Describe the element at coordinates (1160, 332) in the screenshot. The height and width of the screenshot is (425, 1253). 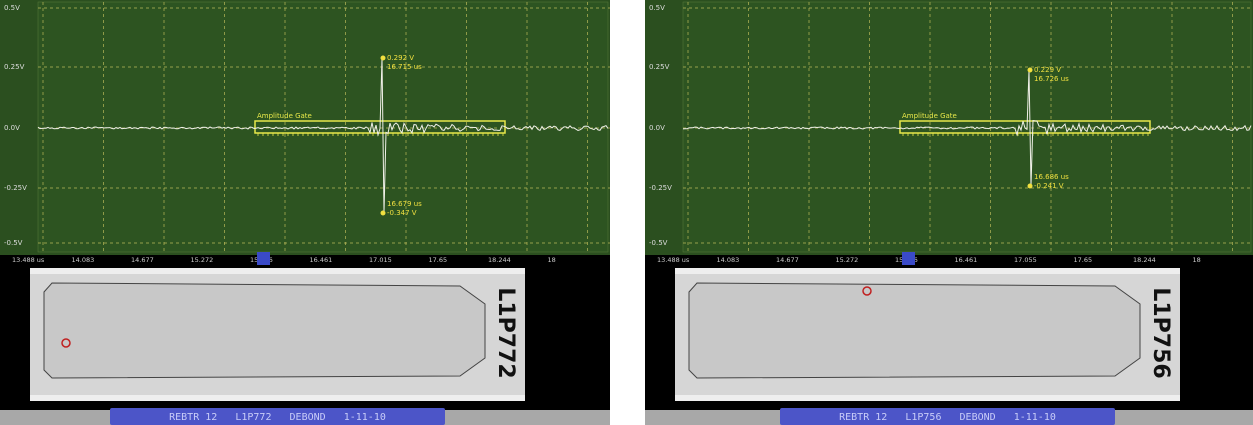
I see `specimen-id: L1P756` at that location.